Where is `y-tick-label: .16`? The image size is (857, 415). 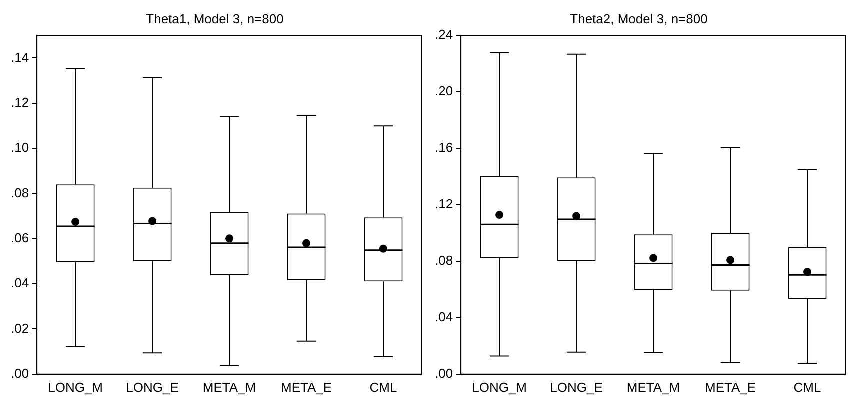 y-tick-label: .16 is located at coordinates (444, 148).